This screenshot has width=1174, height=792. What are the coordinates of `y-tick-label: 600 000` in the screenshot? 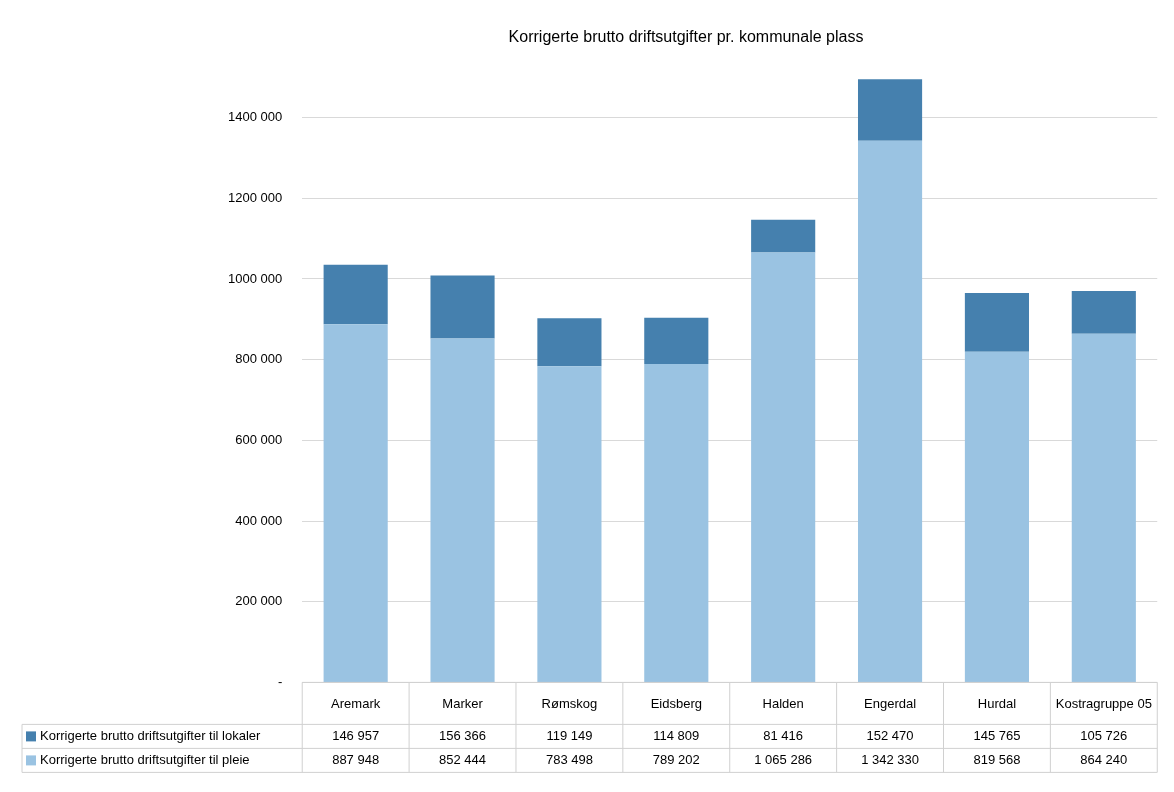 It's located at (259, 439).